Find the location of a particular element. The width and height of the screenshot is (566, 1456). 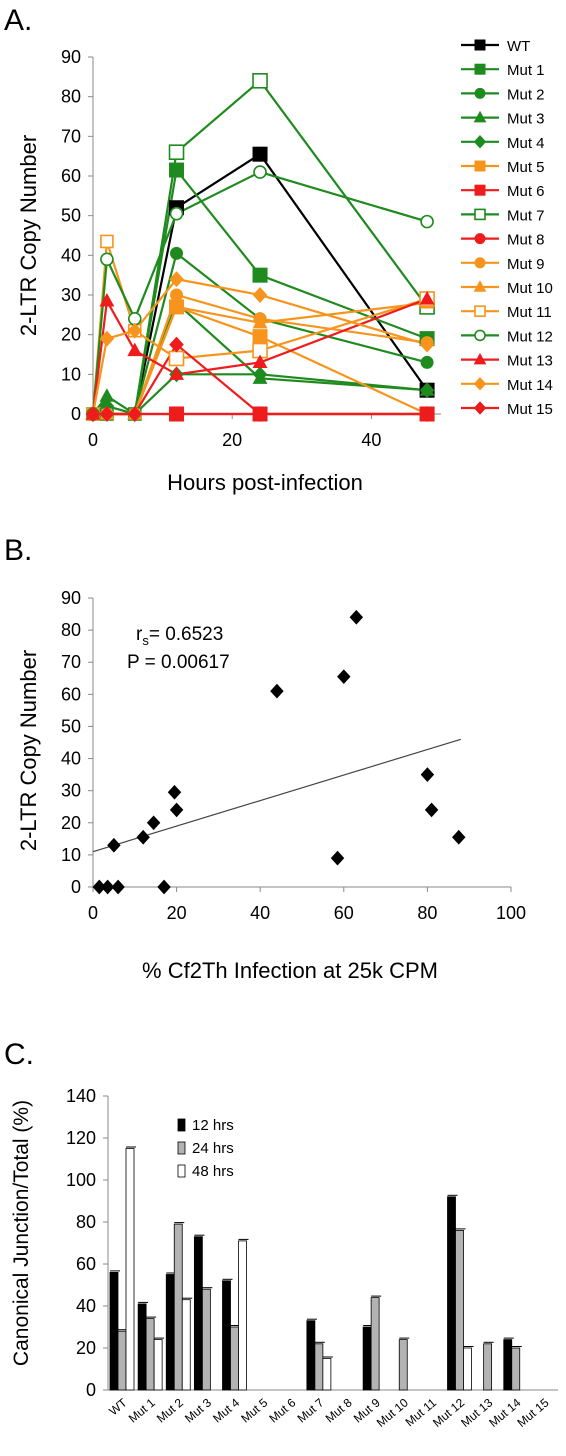

y-tick-label: 140 is located at coordinates (81, 1096).